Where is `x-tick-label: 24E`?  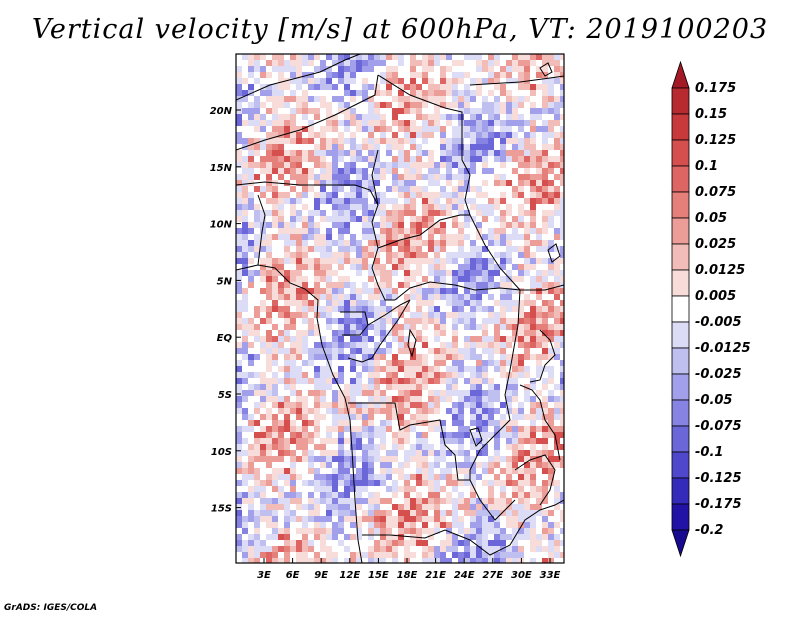 x-tick-label: 24E is located at coordinates (464, 575).